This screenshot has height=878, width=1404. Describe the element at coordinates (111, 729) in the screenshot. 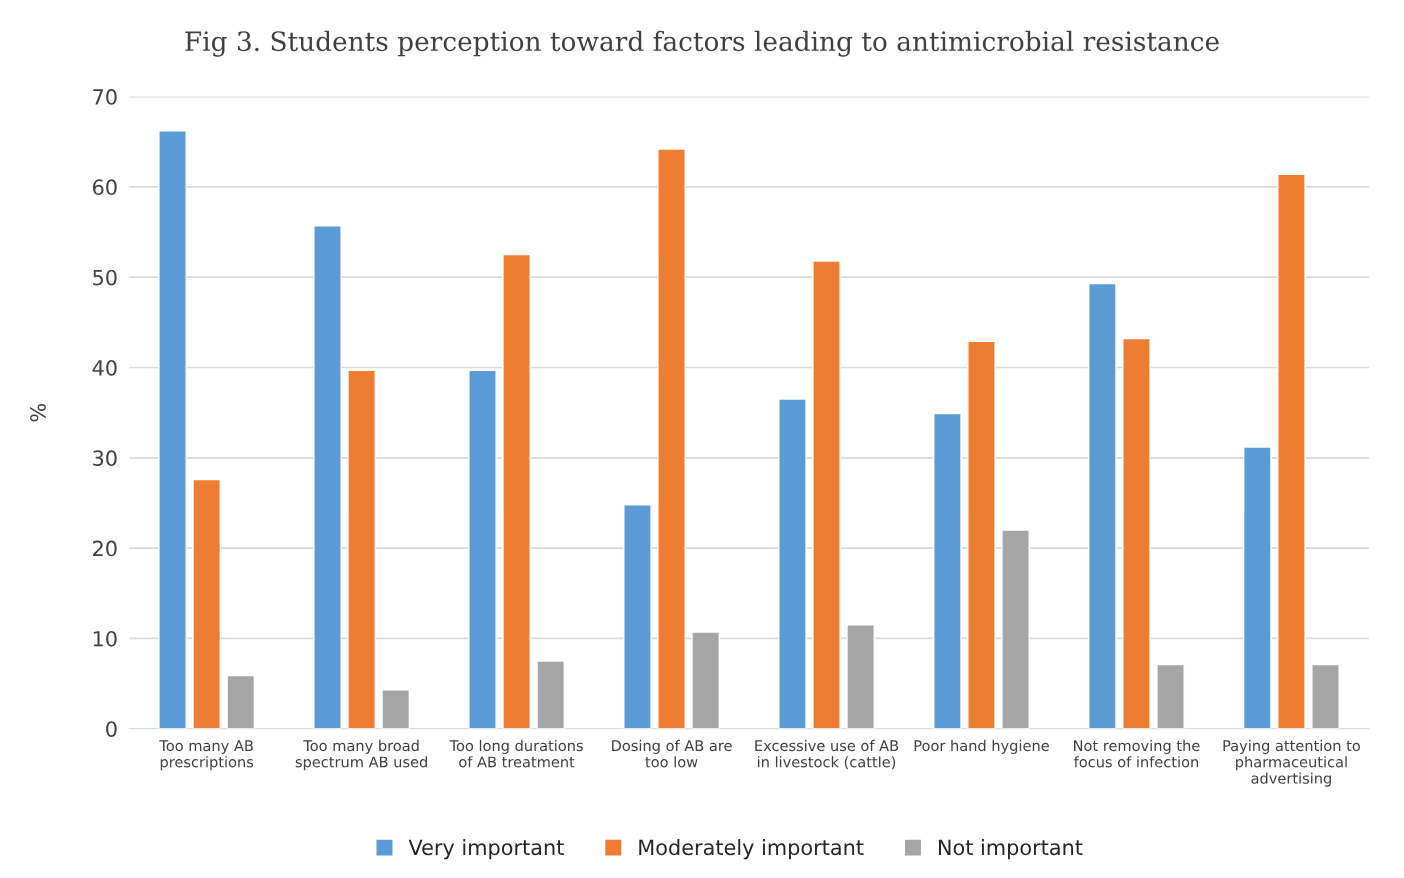

I see `y-tick-label: 0` at that location.